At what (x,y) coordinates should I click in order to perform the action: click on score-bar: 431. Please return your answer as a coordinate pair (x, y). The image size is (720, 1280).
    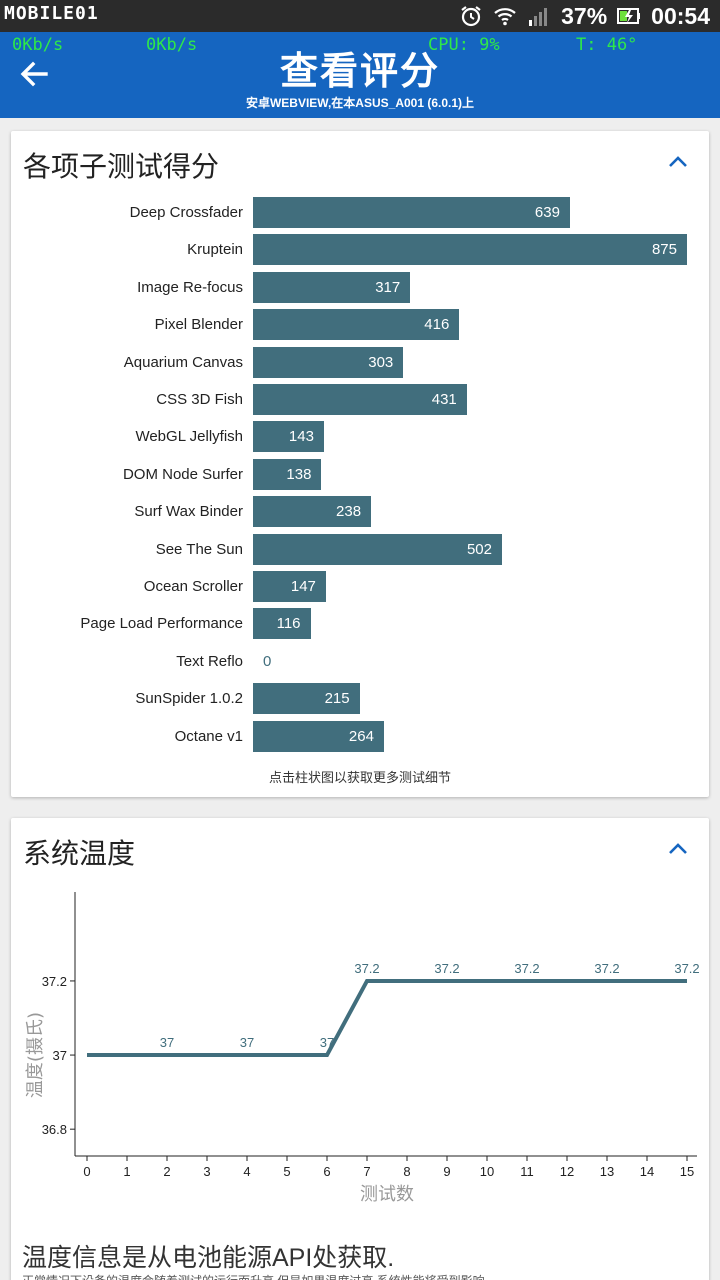
    Looking at the image, I should click on (360, 399).